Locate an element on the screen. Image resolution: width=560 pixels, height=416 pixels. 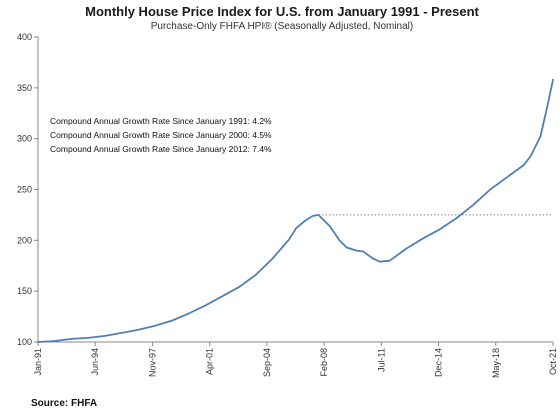
source-note: Source: FHFA is located at coordinates (64, 403).